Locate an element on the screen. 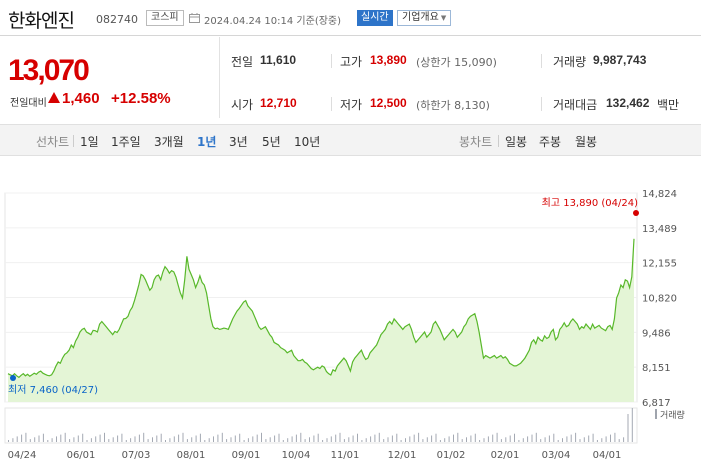 This screenshot has height=467, width=701. stock-code: 082740 is located at coordinates (117, 19).